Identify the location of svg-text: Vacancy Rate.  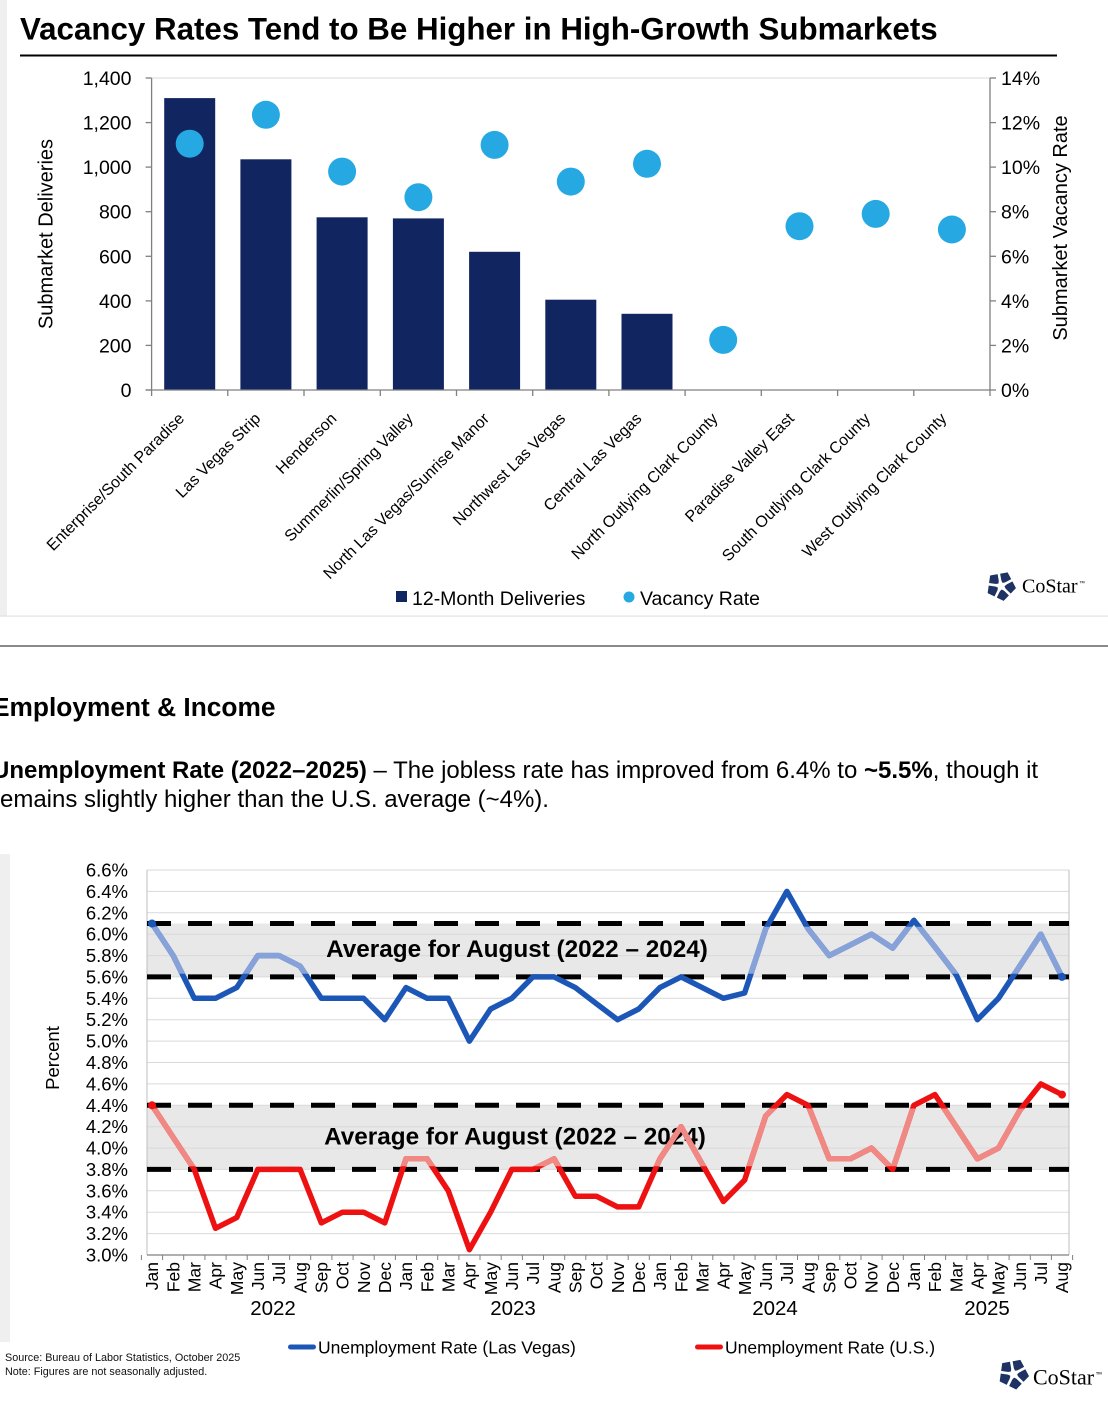
(700, 599).